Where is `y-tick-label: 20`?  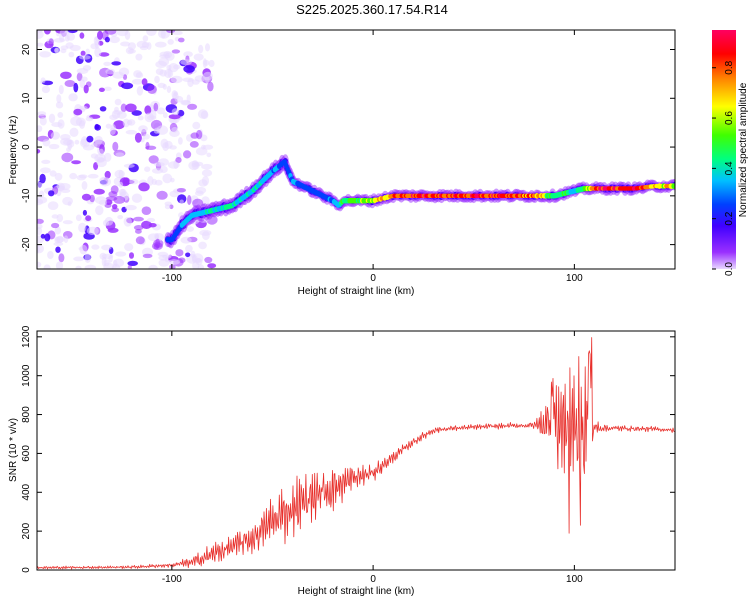
y-tick-label: 20 is located at coordinates (26, 50).